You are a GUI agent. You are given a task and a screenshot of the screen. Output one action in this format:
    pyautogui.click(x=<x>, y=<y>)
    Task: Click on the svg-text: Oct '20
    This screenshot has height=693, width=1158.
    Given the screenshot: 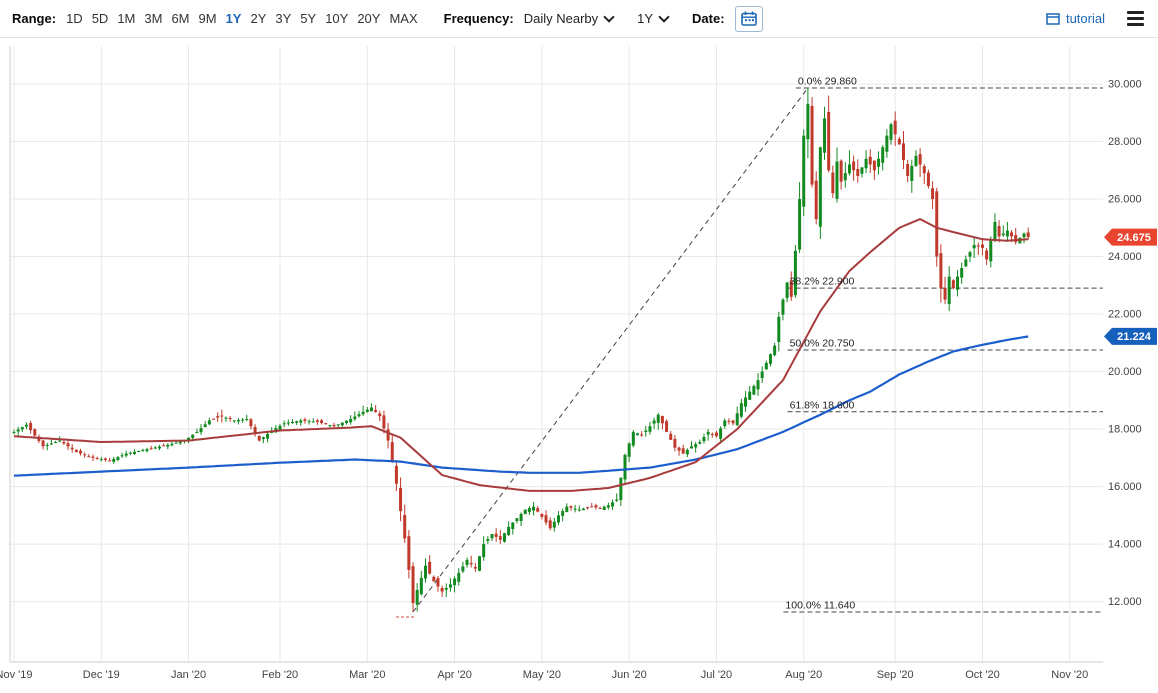 What is the action you would take?
    pyautogui.click(x=982, y=675)
    